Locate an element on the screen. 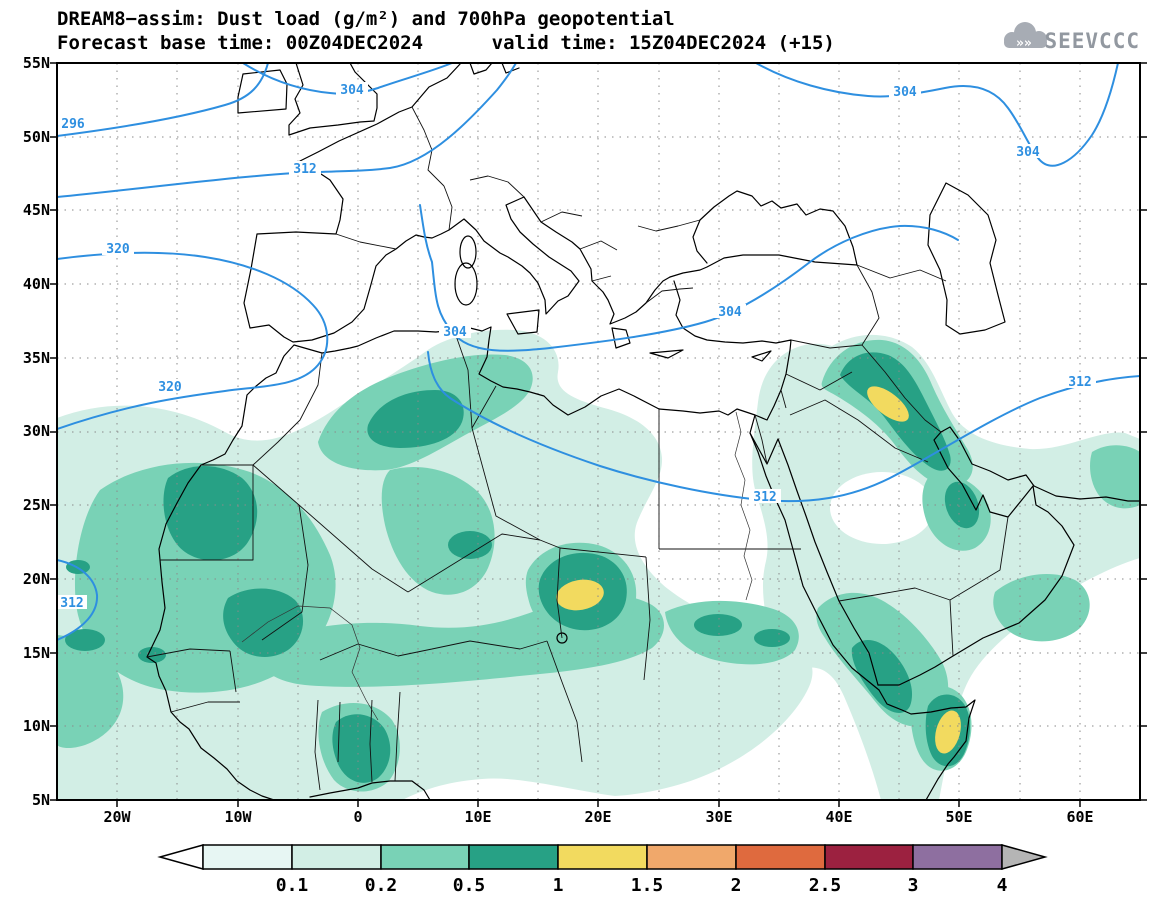  lake-chad is located at coordinates (562, 638).